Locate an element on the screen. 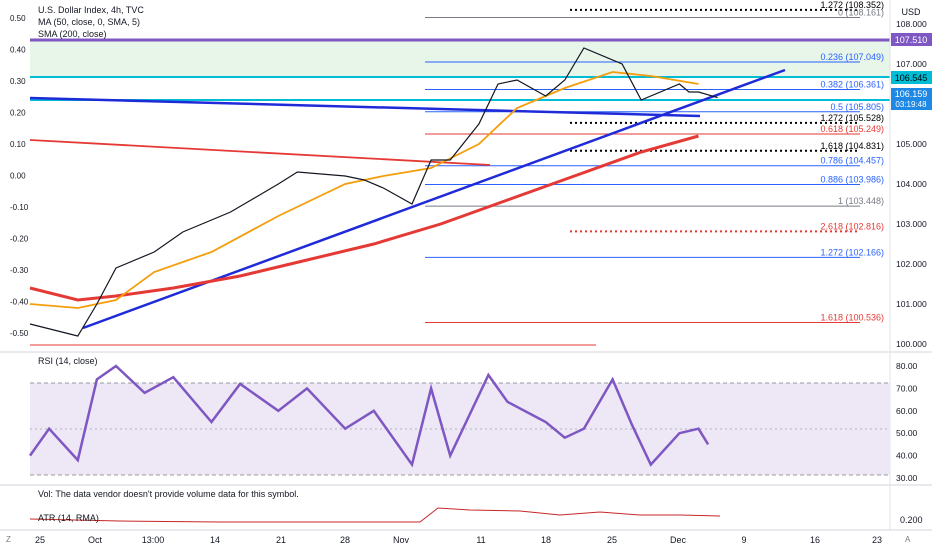 The width and height of the screenshot is (932, 550). rsi-axis-tick: 80.00 is located at coordinates (907, 366).